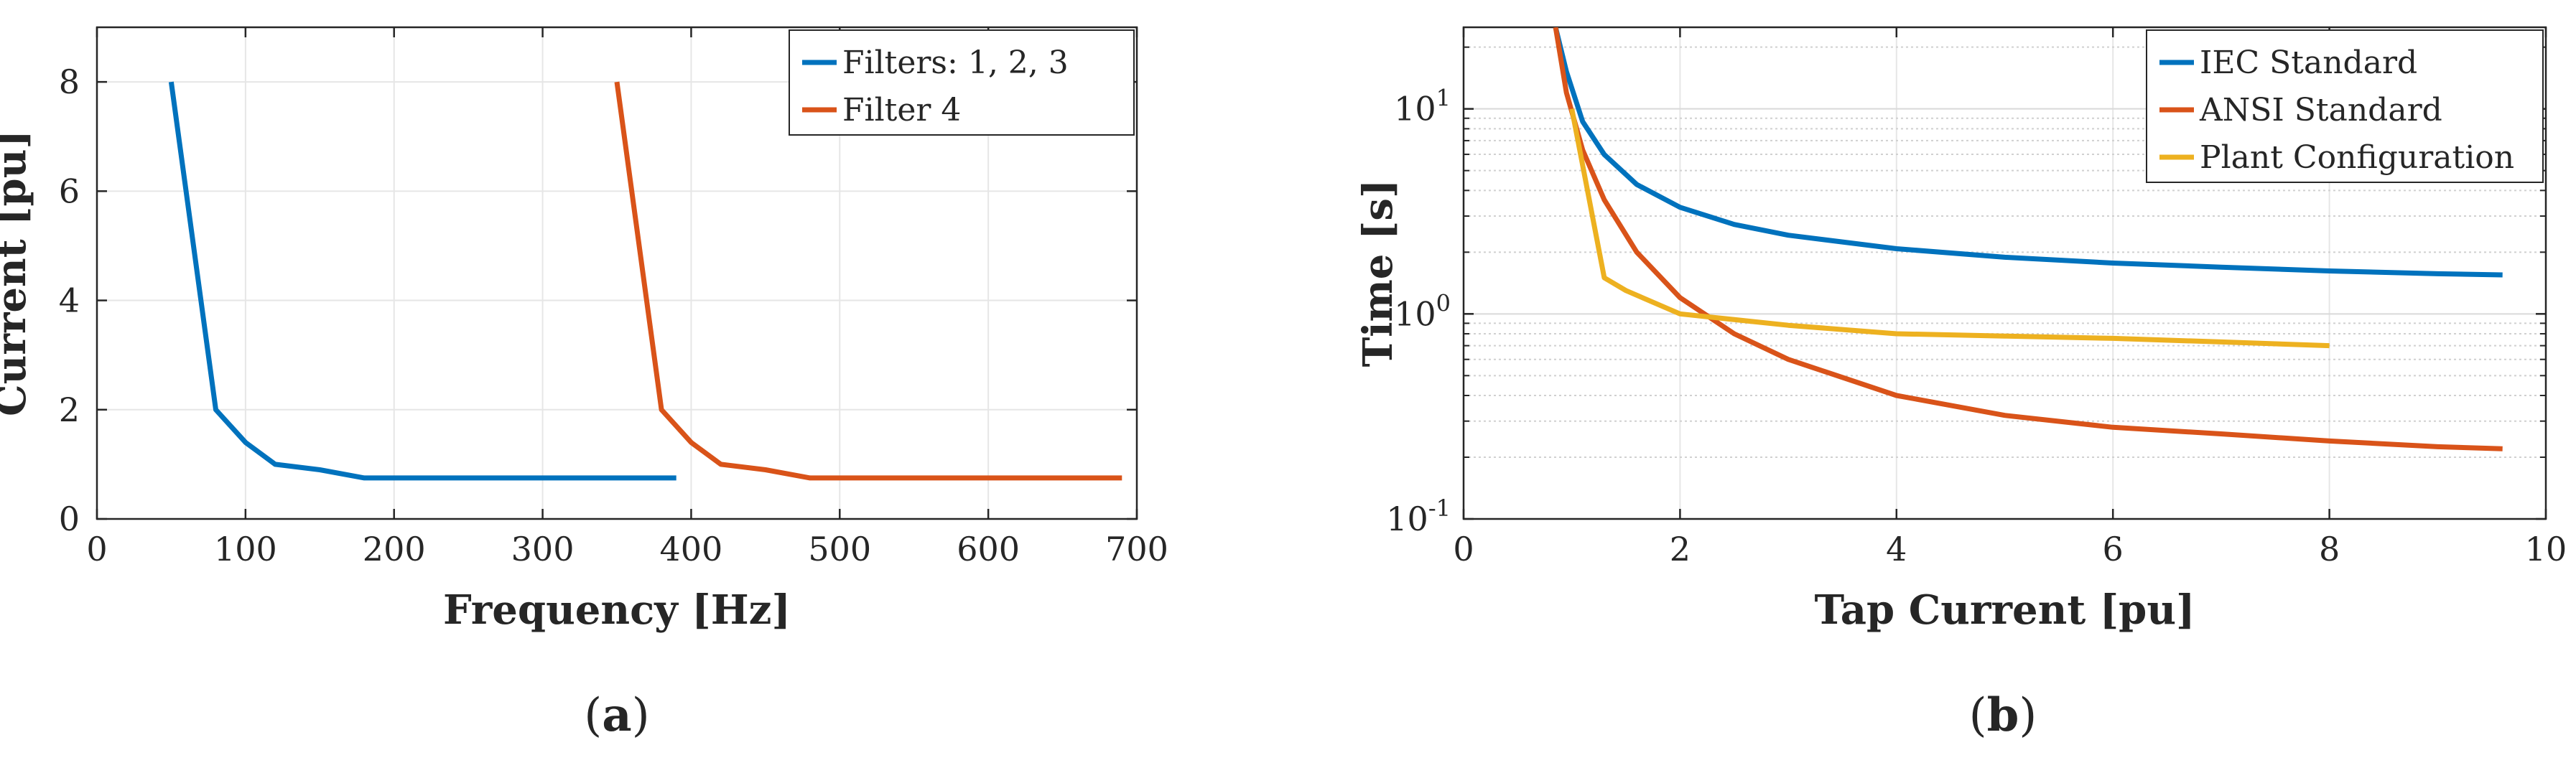 Image resolution: width=2576 pixels, height=768 pixels. I want to click on y-tick-label: 10⁻¹, so click(1418, 516).